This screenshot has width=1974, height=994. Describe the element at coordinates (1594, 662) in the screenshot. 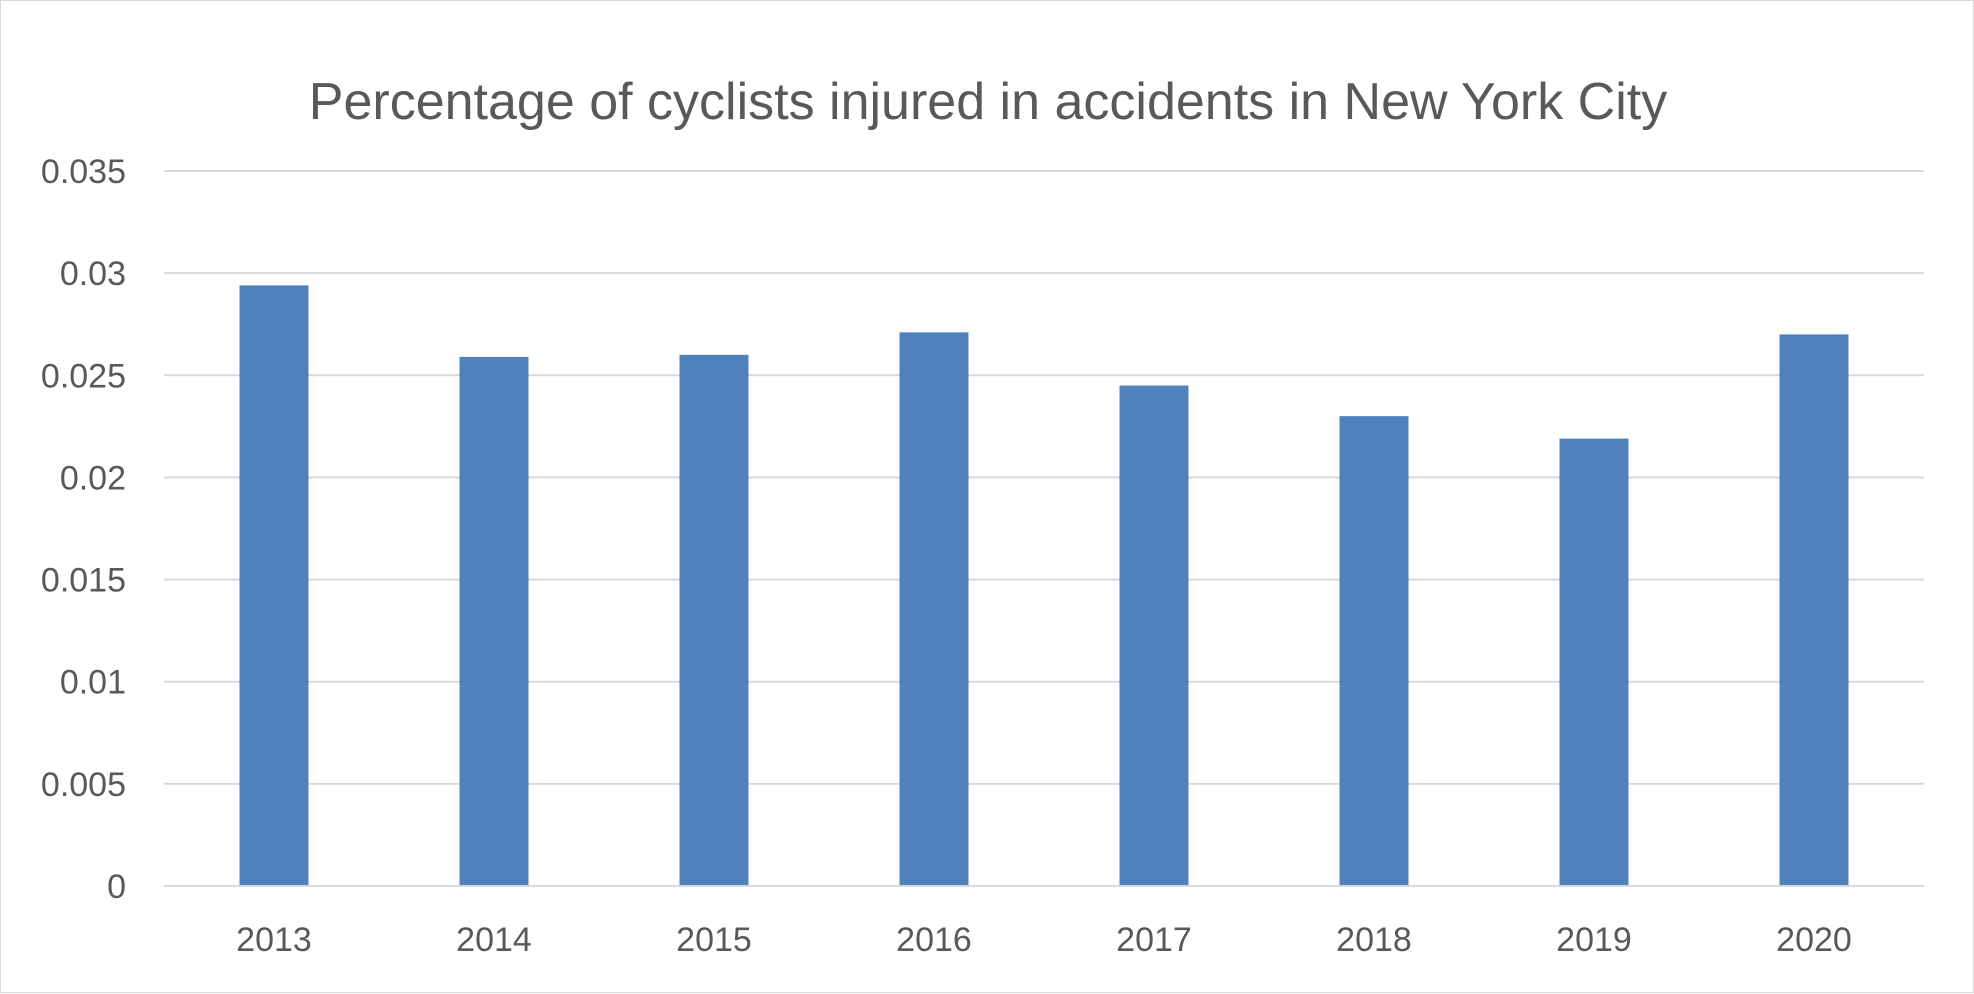

I see `bar-2019` at that location.